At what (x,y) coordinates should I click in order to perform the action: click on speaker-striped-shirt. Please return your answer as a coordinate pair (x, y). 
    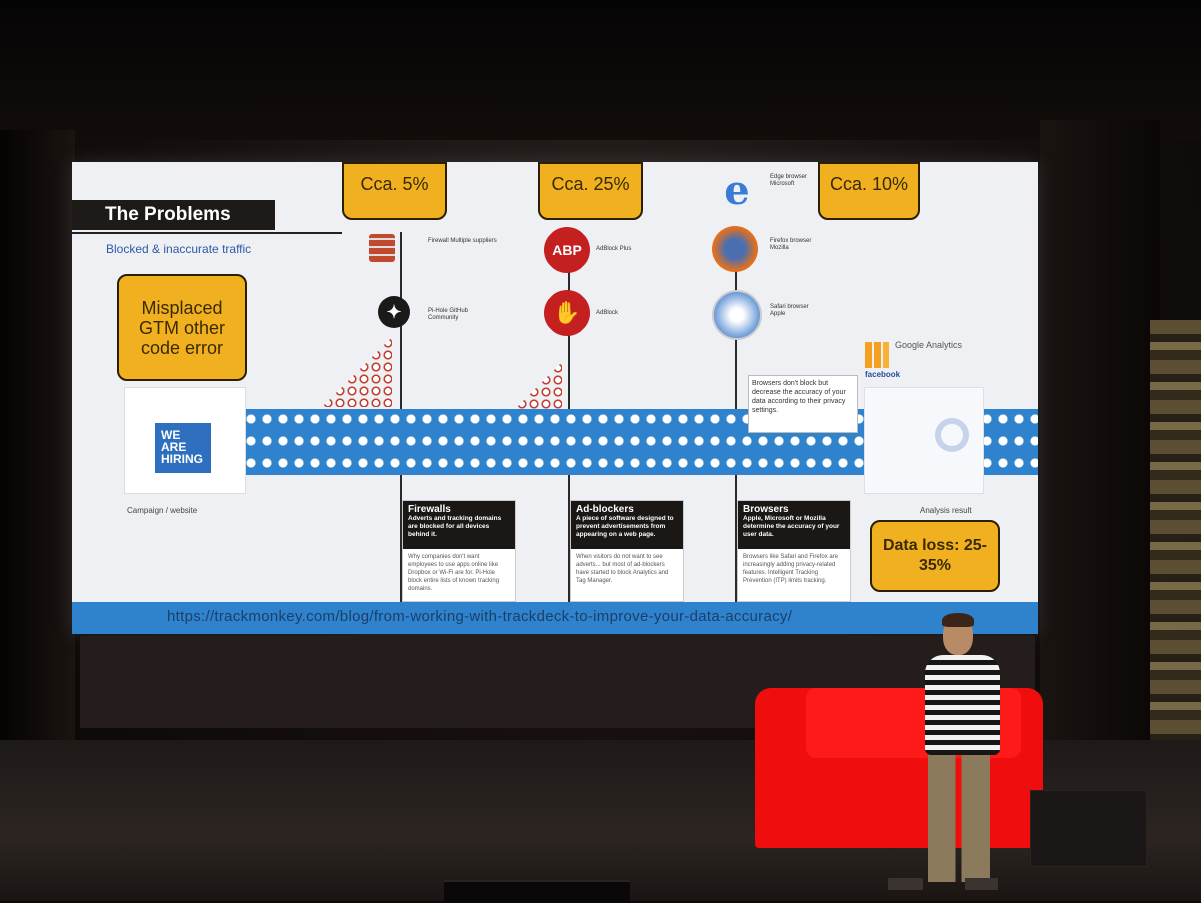
    Looking at the image, I should click on (962, 705).